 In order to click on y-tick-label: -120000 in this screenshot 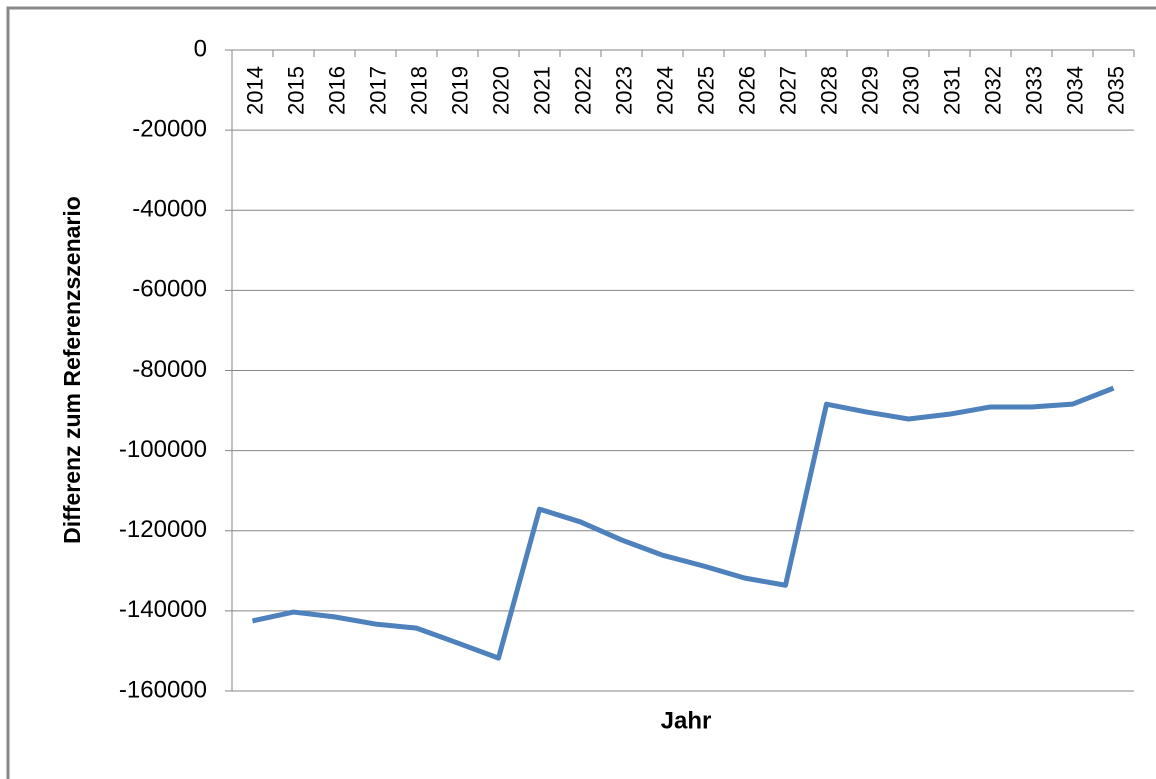, I will do `click(163, 529)`.